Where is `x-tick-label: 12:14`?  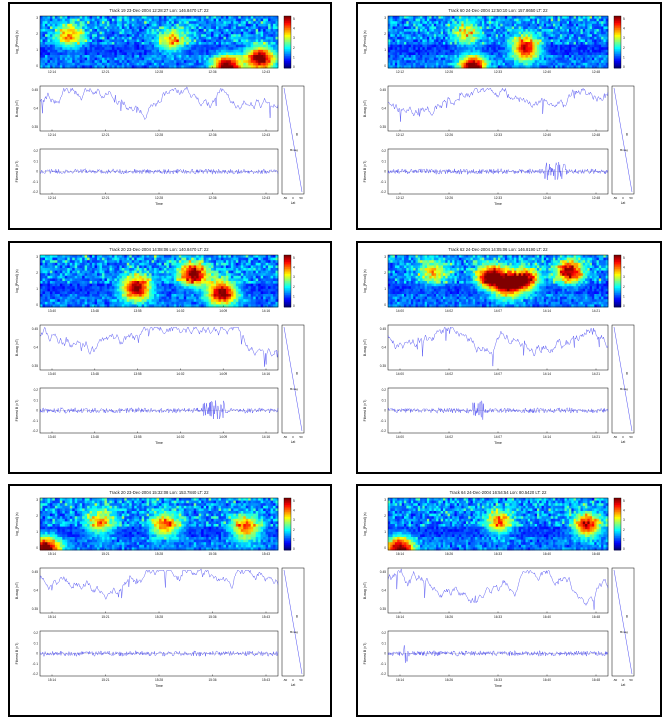
x-tick-label: 12:14 is located at coordinates (52, 135).